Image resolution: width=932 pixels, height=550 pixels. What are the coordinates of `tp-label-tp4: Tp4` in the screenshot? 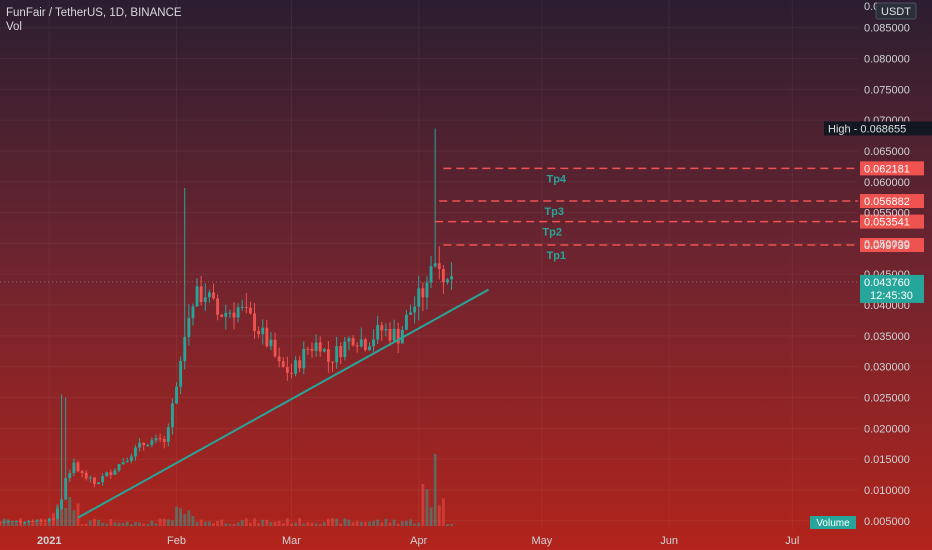 It's located at (556, 179).